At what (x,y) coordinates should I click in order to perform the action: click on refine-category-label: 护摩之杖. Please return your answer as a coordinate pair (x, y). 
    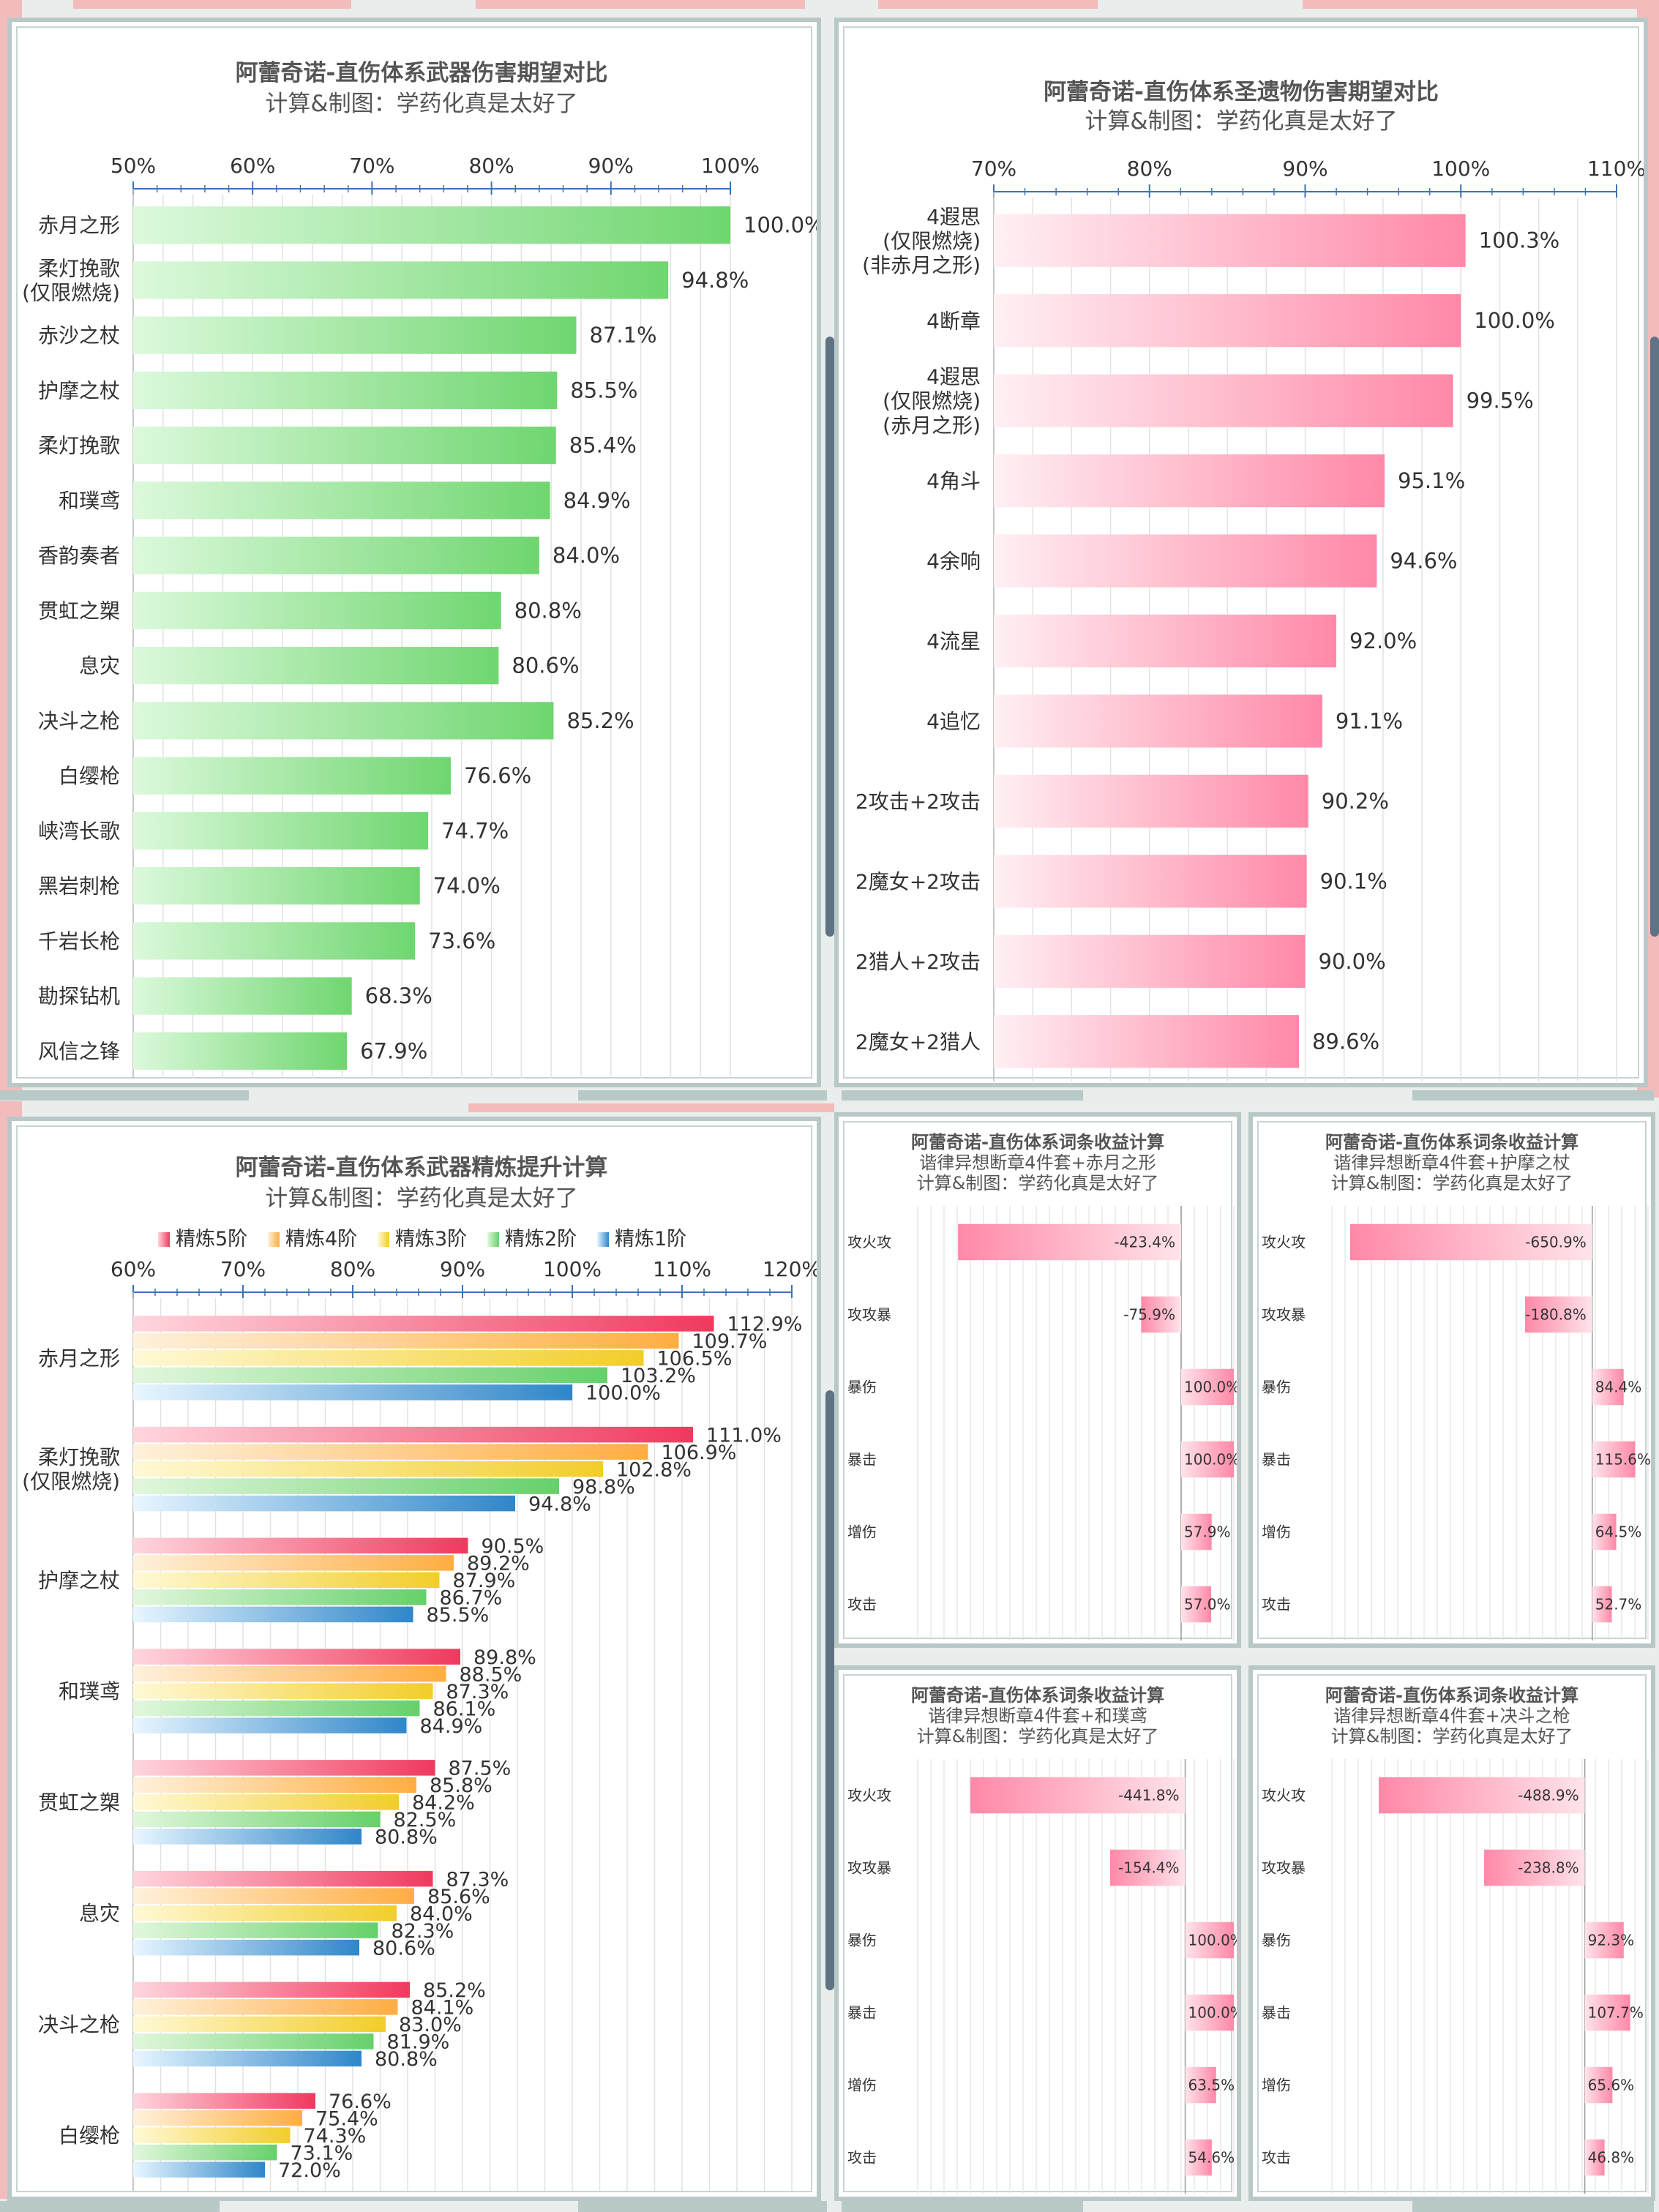
    Looking at the image, I should click on (79, 1580).